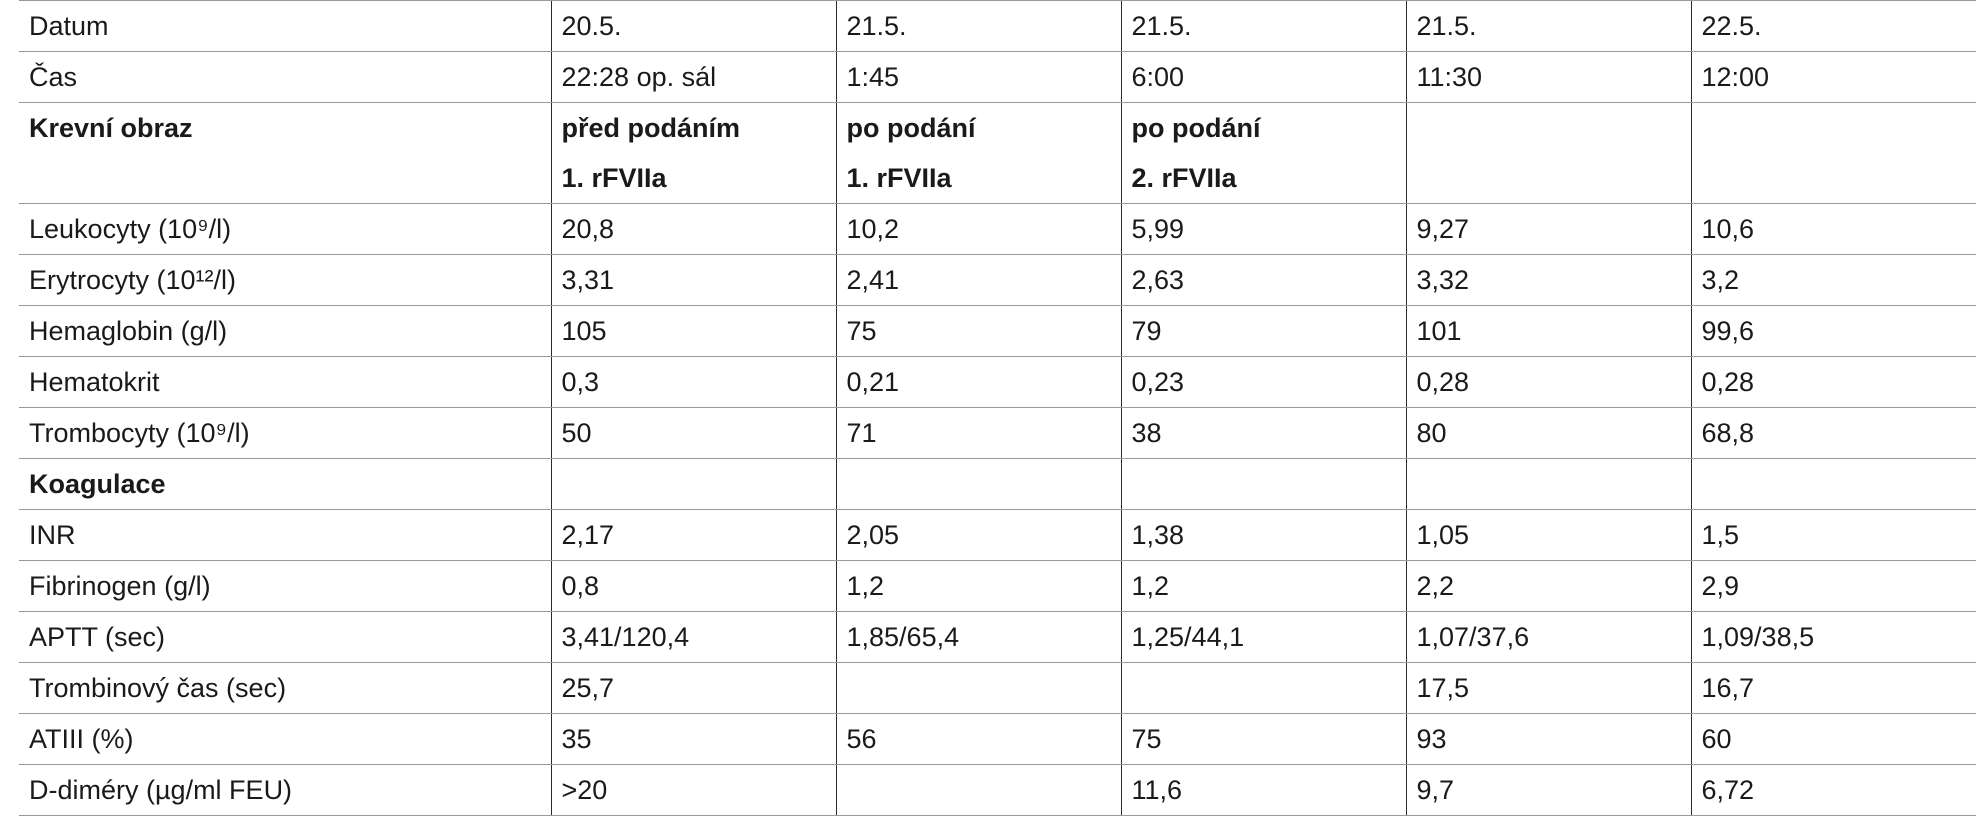  Describe the element at coordinates (1548, 433) in the screenshot. I see `cell: 80` at that location.